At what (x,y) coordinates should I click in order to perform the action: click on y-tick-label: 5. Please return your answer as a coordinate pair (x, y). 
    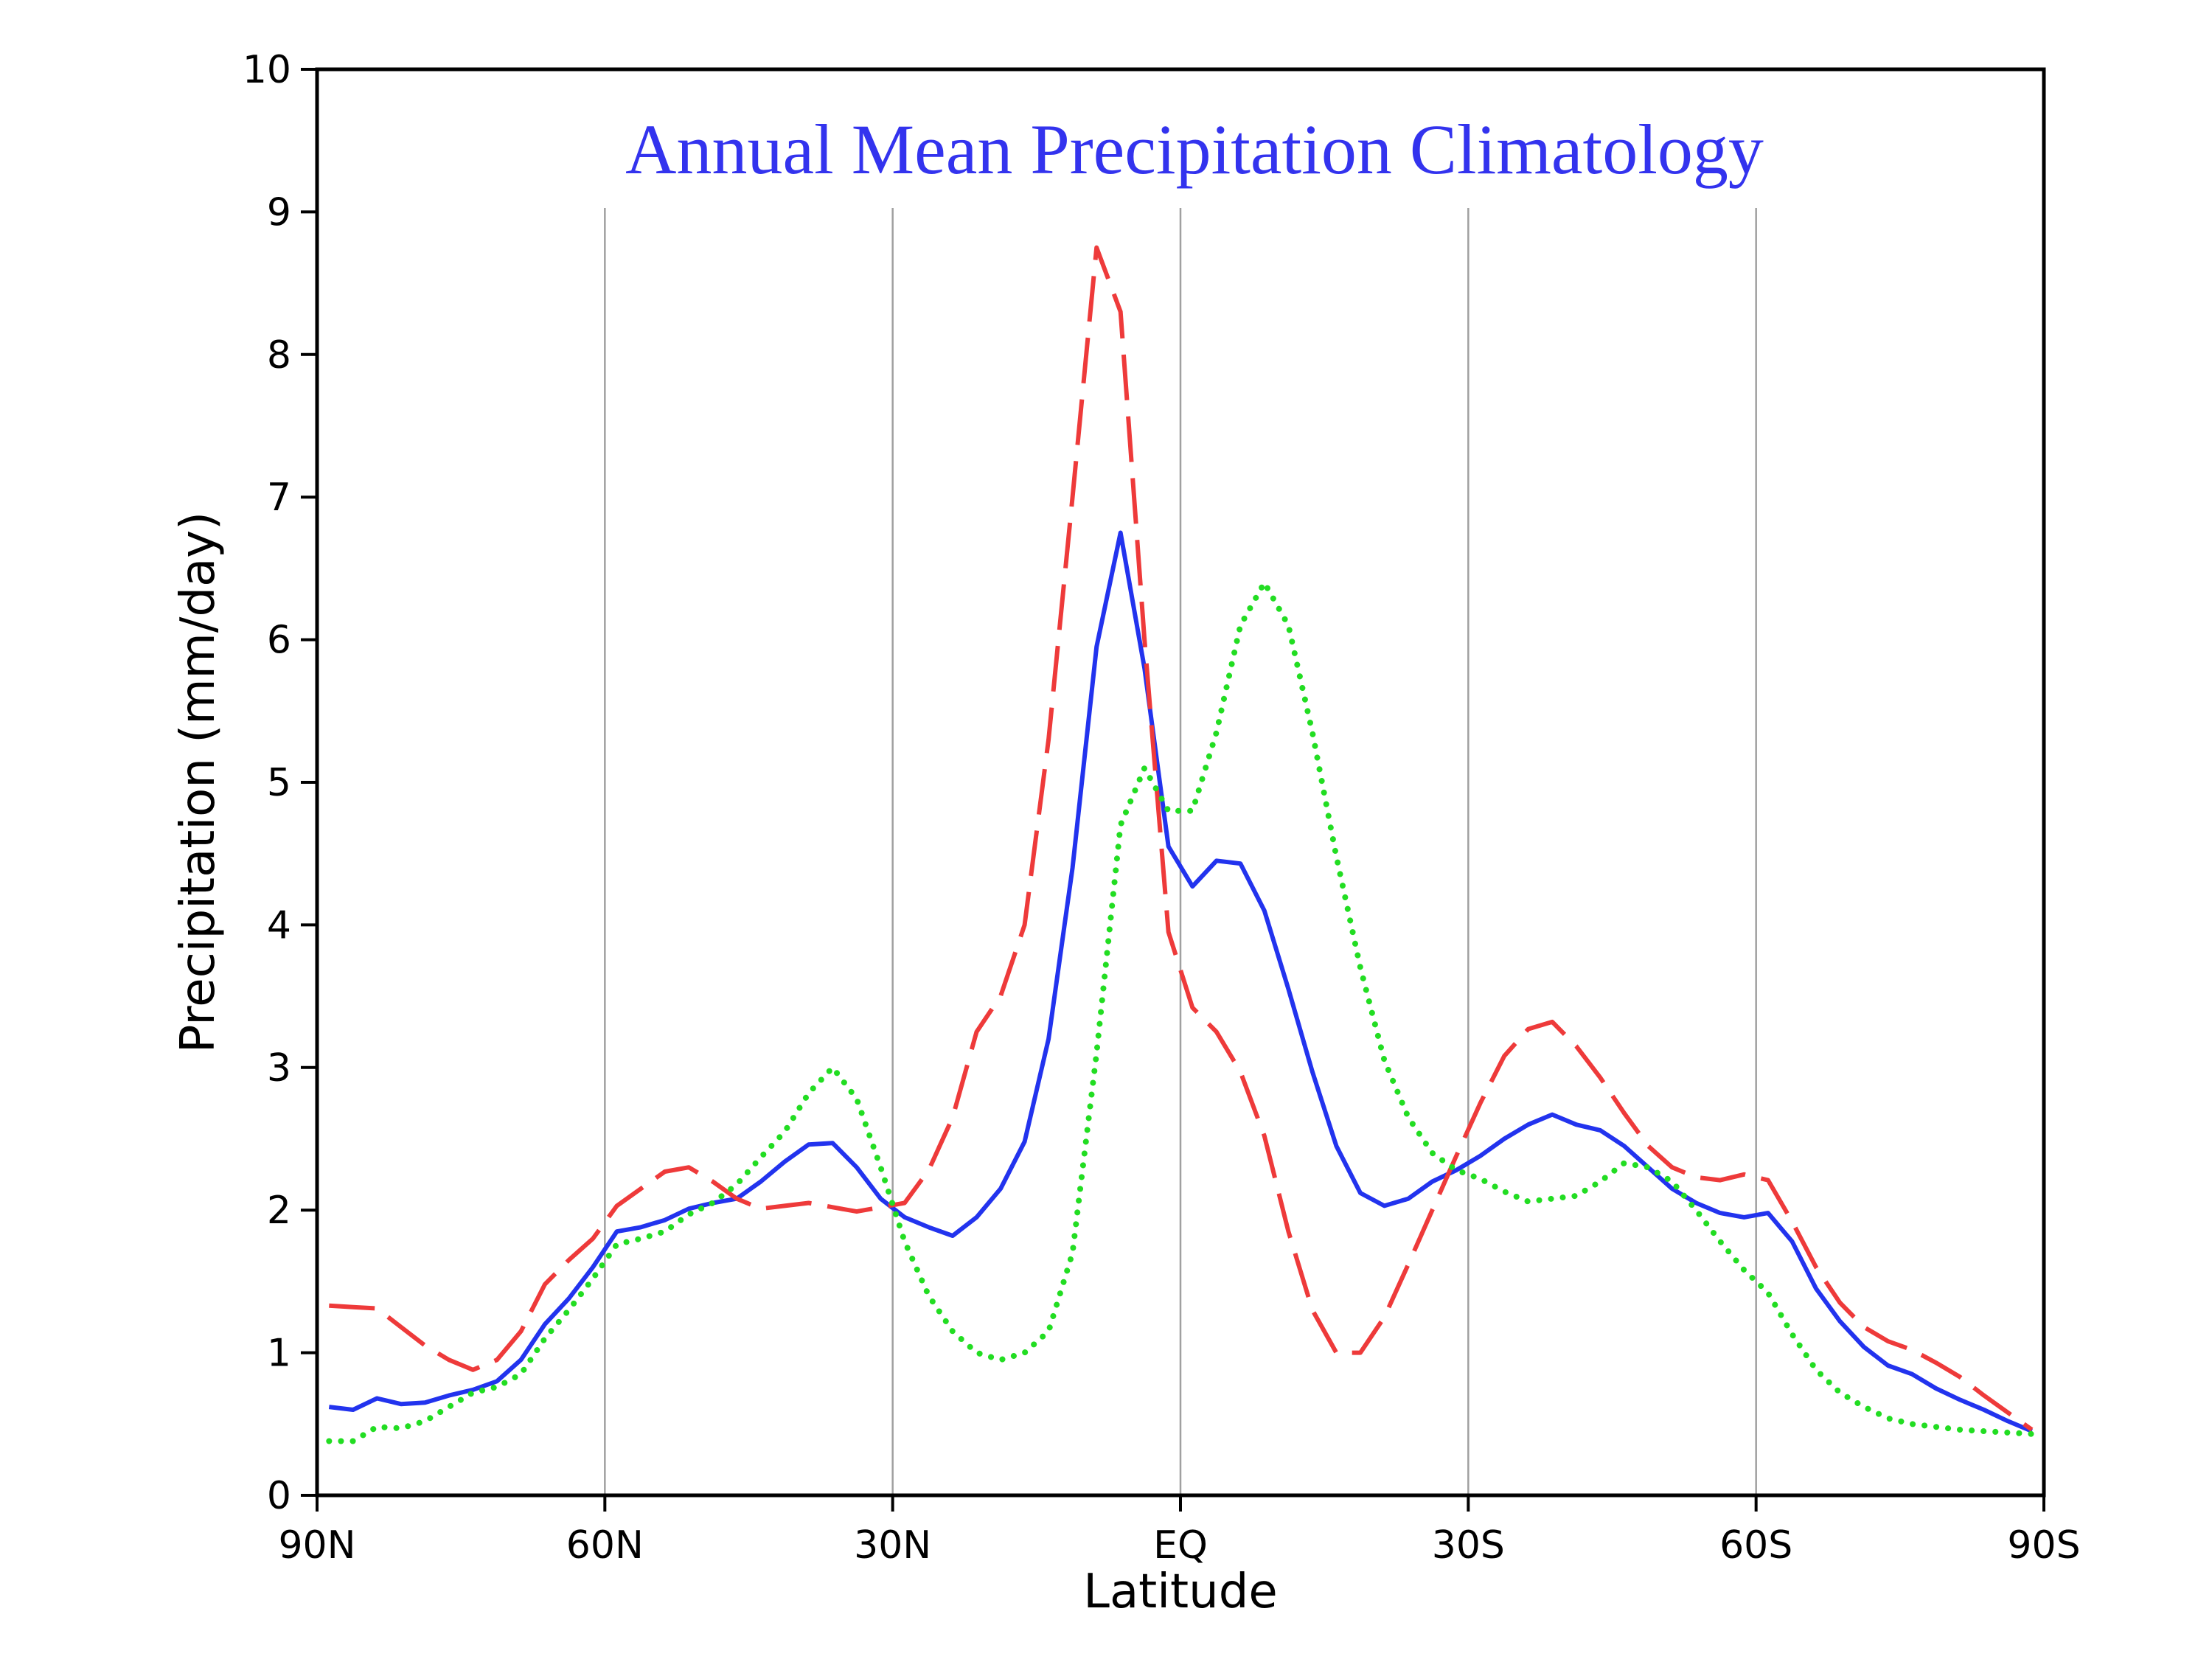
    Looking at the image, I should click on (279, 783).